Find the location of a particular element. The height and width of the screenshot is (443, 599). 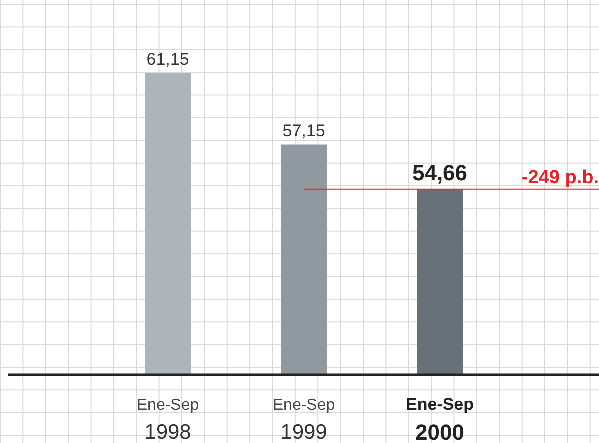

category-label: Ene-Sep 1998 is located at coordinates (168, 420).